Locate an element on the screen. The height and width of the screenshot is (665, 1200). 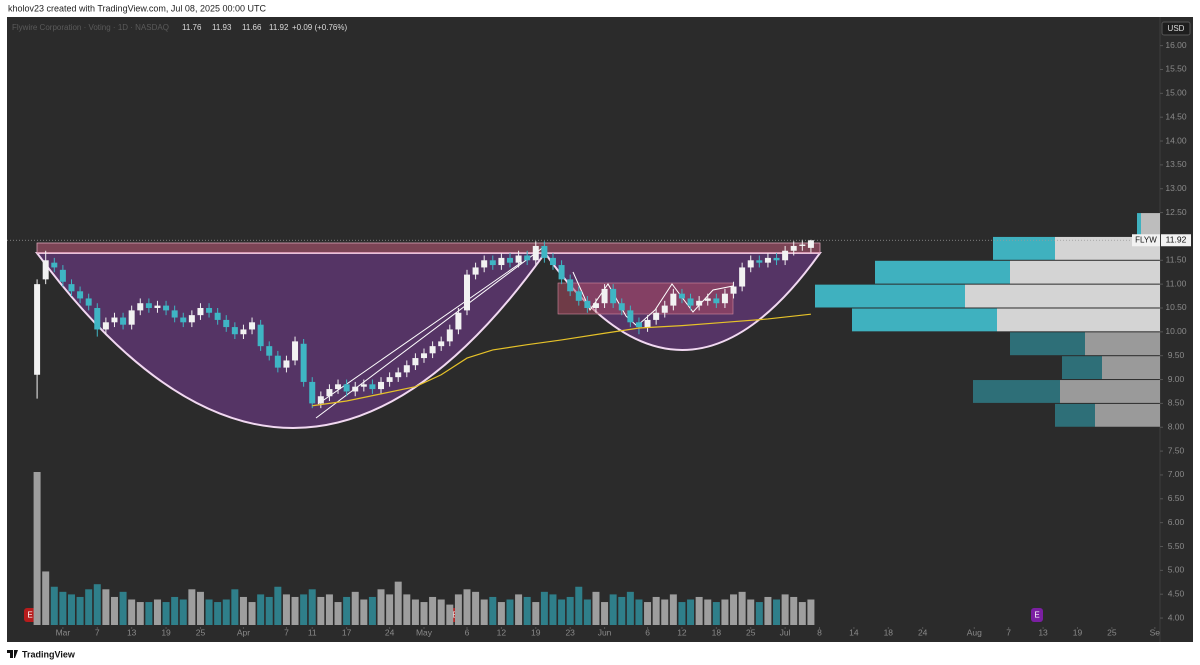
y-tick-label: 13.00 is located at coordinates (1176, 188).